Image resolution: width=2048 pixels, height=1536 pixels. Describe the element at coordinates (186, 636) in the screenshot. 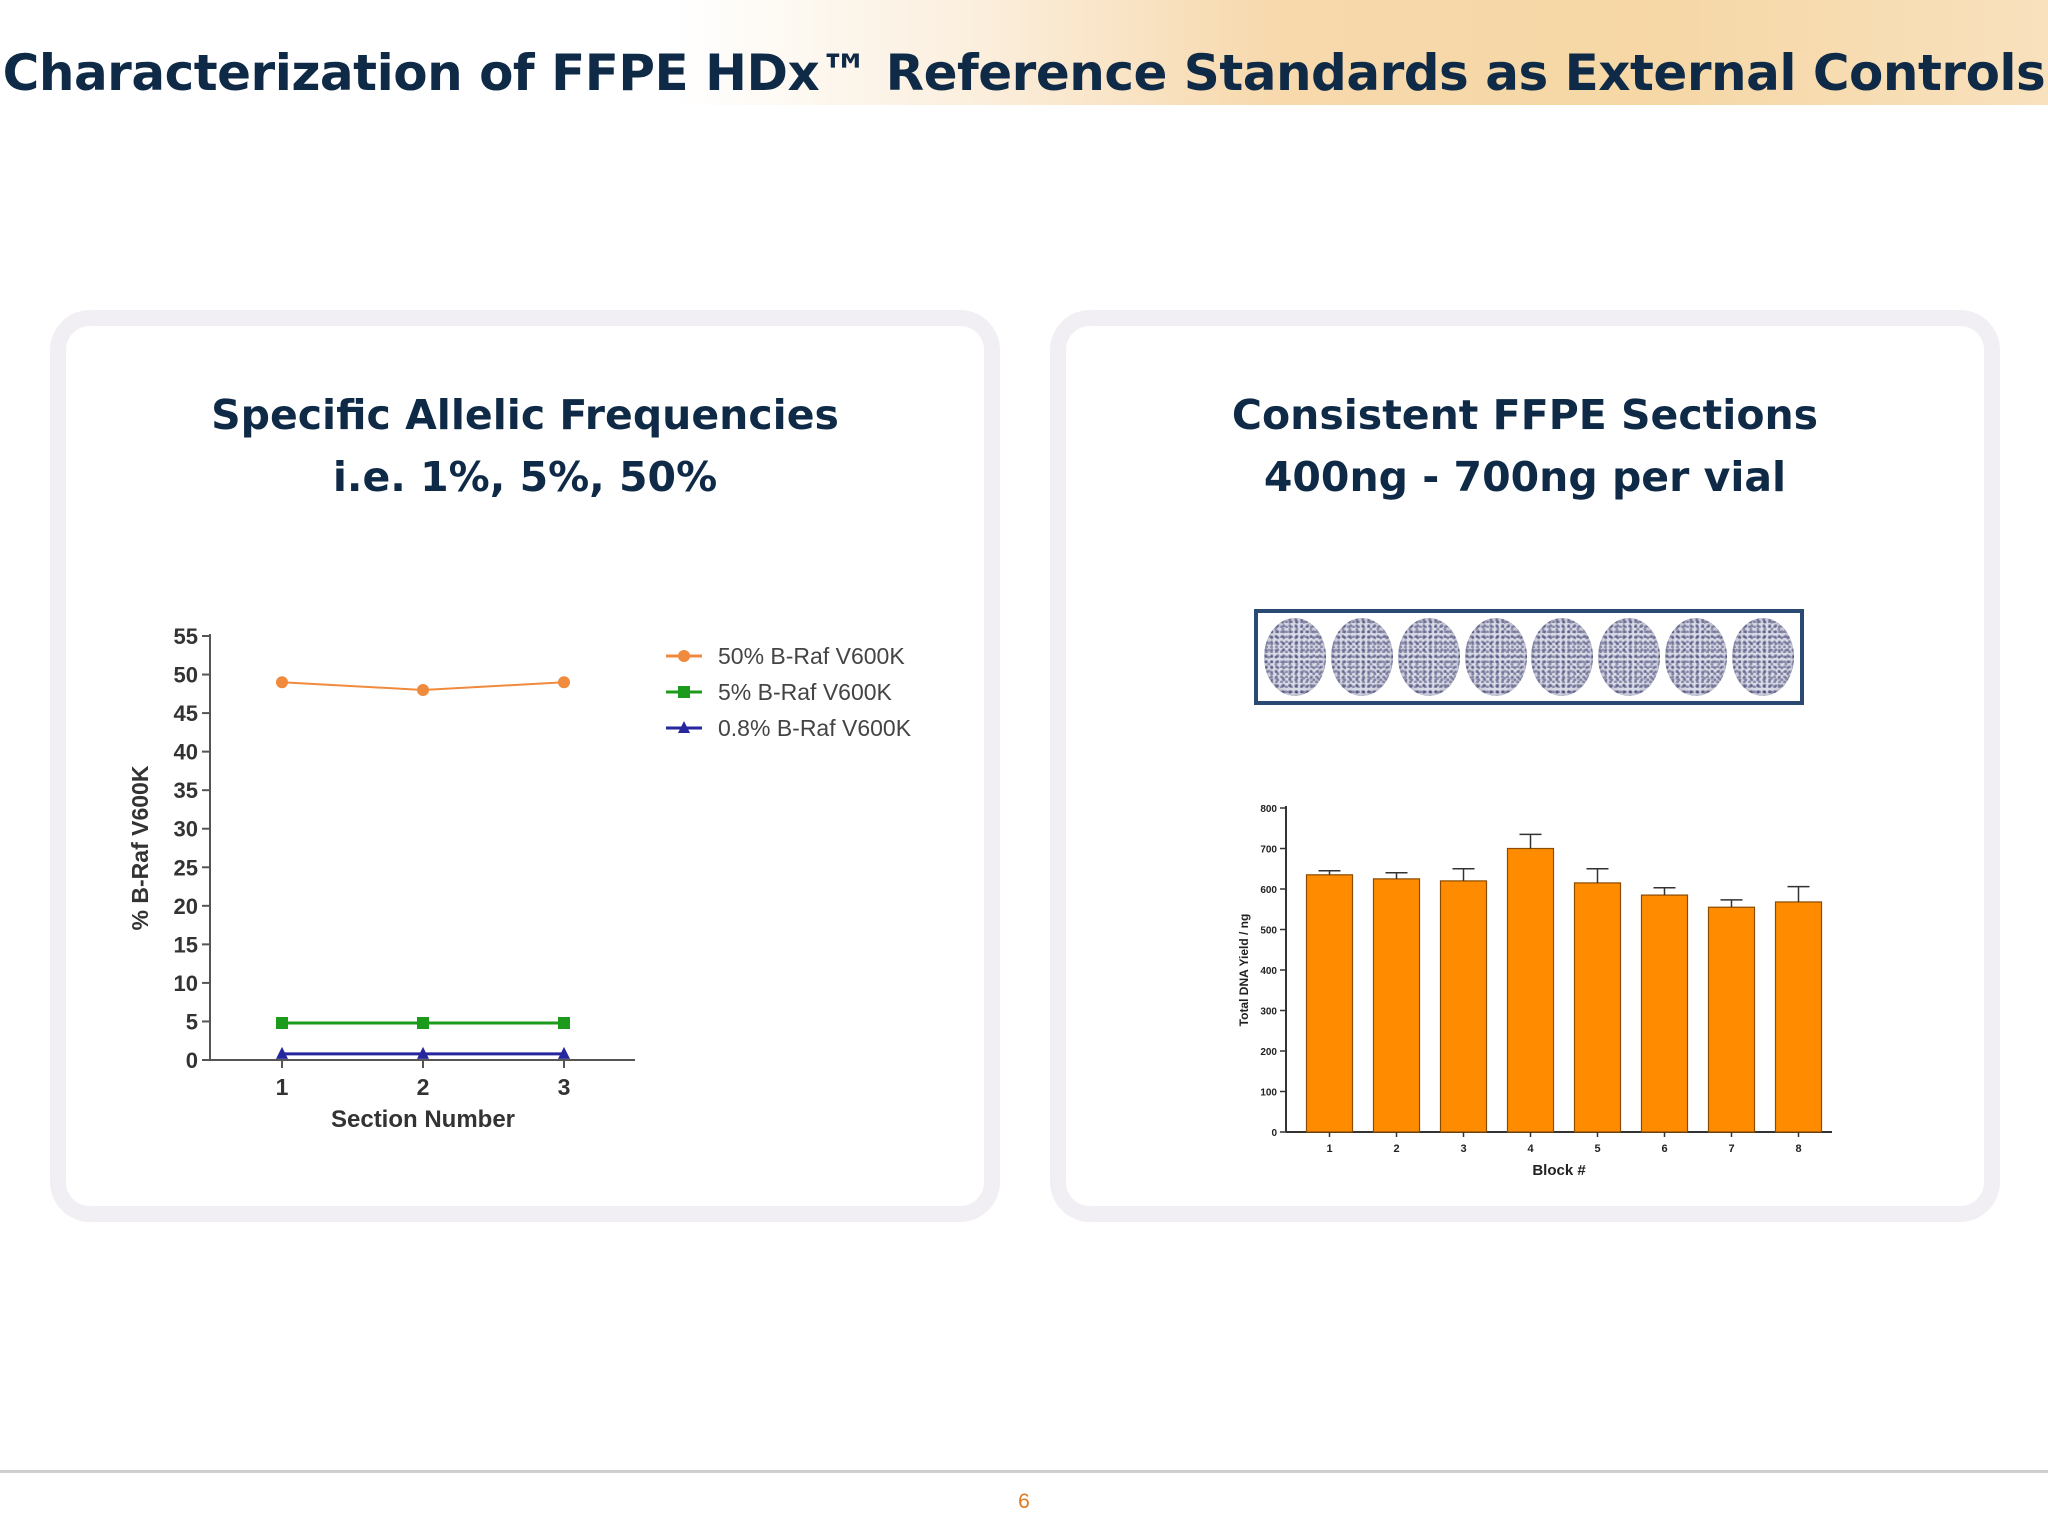

I see `y-tick-label: 55` at that location.